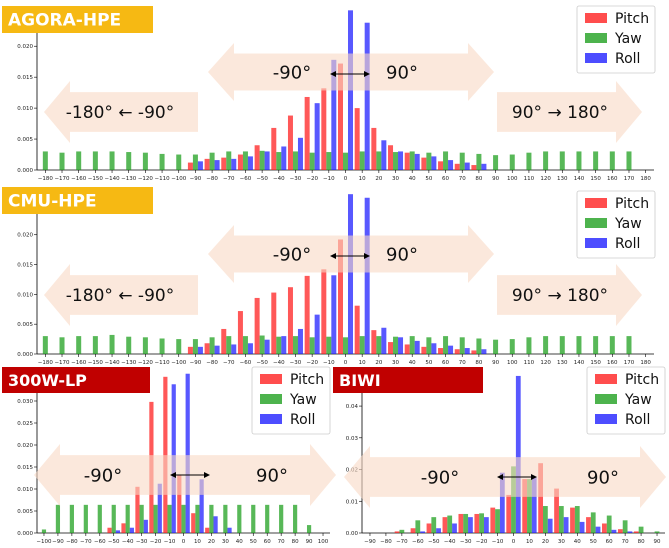 The height and width of the screenshot is (548, 669). Describe the element at coordinates (562, 363) in the screenshot. I see `x-tick-label: 130` at that location.